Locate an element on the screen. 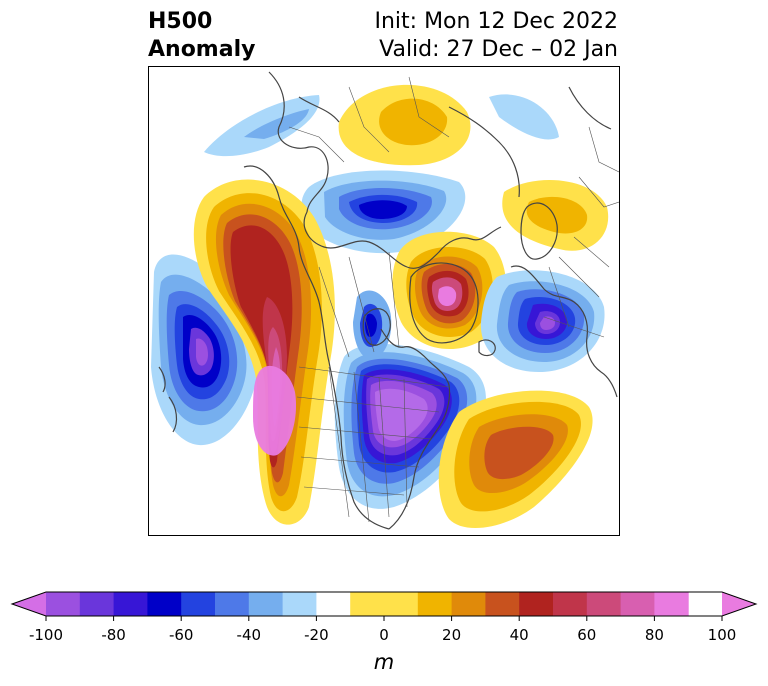 This screenshot has width=768, height=686. anomaly-greenland-ridge is located at coordinates (449, 290).